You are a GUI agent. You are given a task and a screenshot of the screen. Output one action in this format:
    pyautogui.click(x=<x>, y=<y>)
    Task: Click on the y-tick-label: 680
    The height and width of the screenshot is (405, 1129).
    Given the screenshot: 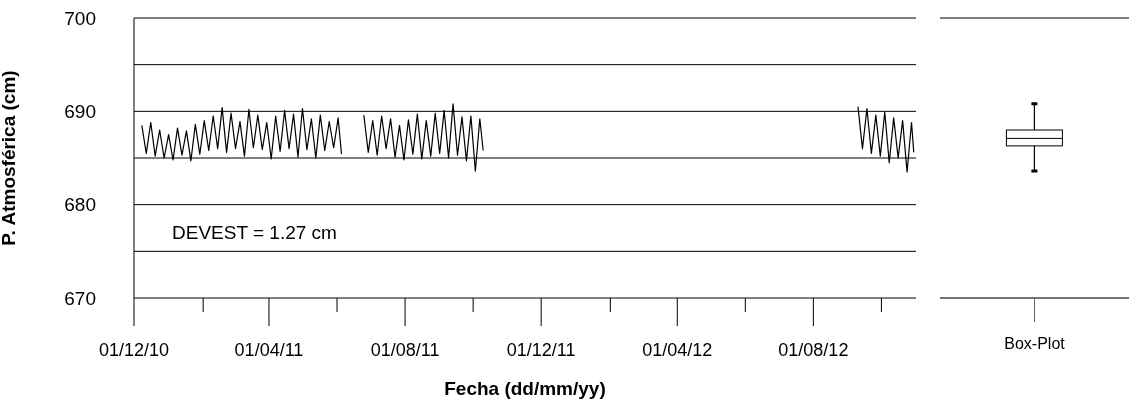 What is the action you would take?
    pyautogui.click(x=80, y=205)
    